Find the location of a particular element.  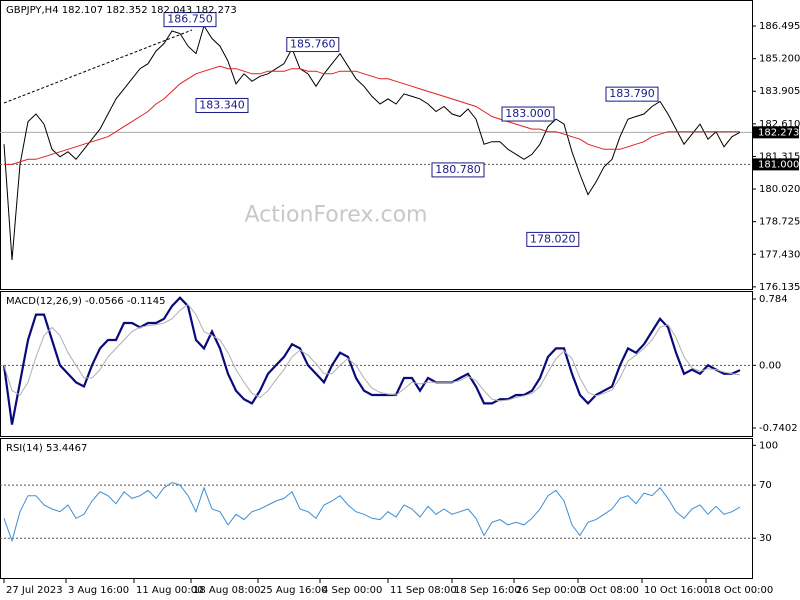

x-tick-label: 27 Jul 2023 is located at coordinates (34, 590).